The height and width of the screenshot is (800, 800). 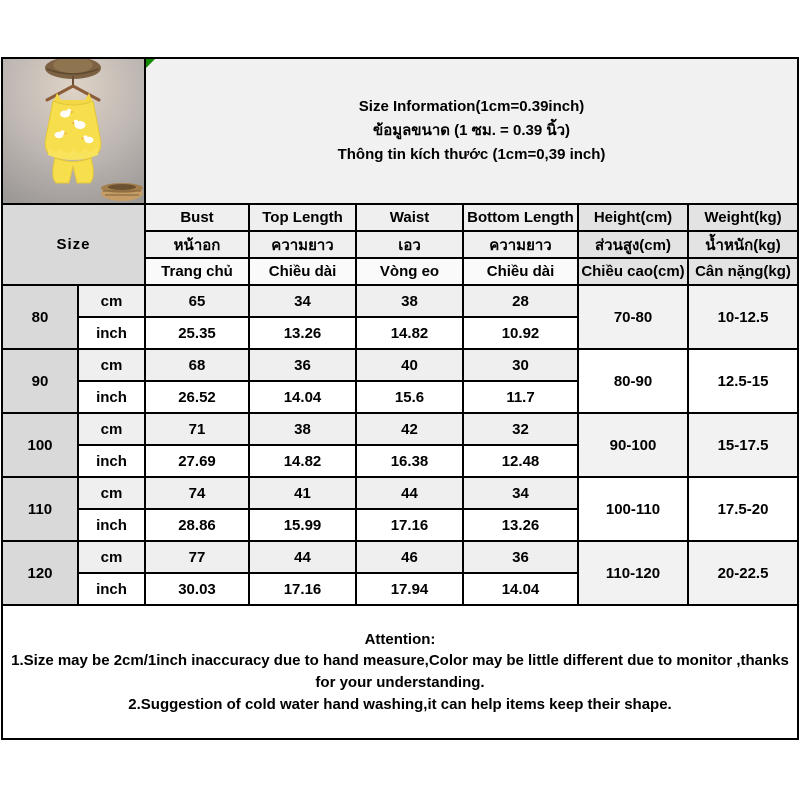 I want to click on cell-90-inch-waist: 15.6, so click(x=409, y=397).